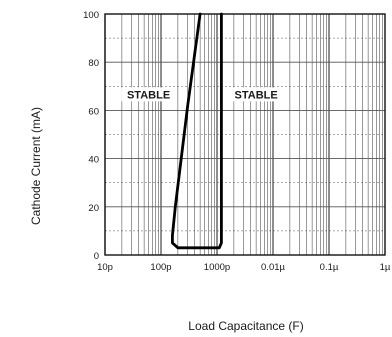  What do you see at coordinates (93, 111) in the screenshot?
I see `y-tick-label: 60` at bounding box center [93, 111].